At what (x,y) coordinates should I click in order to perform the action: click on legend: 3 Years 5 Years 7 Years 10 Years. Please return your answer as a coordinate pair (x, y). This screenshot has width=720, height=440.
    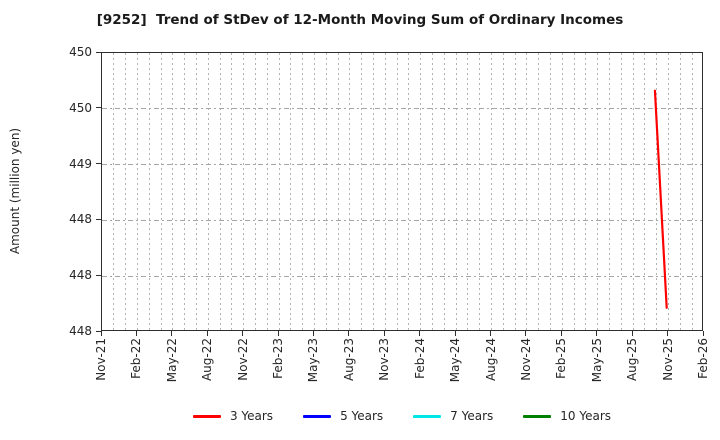
    Looking at the image, I should click on (402, 416).